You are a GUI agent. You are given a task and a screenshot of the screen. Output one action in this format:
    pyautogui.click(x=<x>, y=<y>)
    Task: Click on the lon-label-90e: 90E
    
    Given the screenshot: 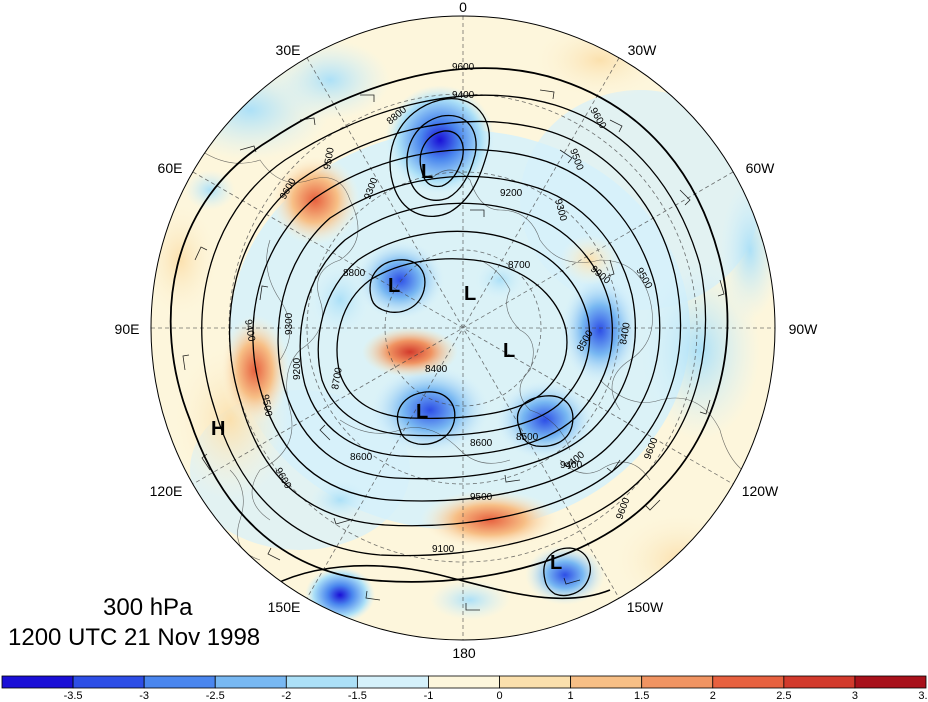 What is the action you would take?
    pyautogui.click(x=127, y=329)
    